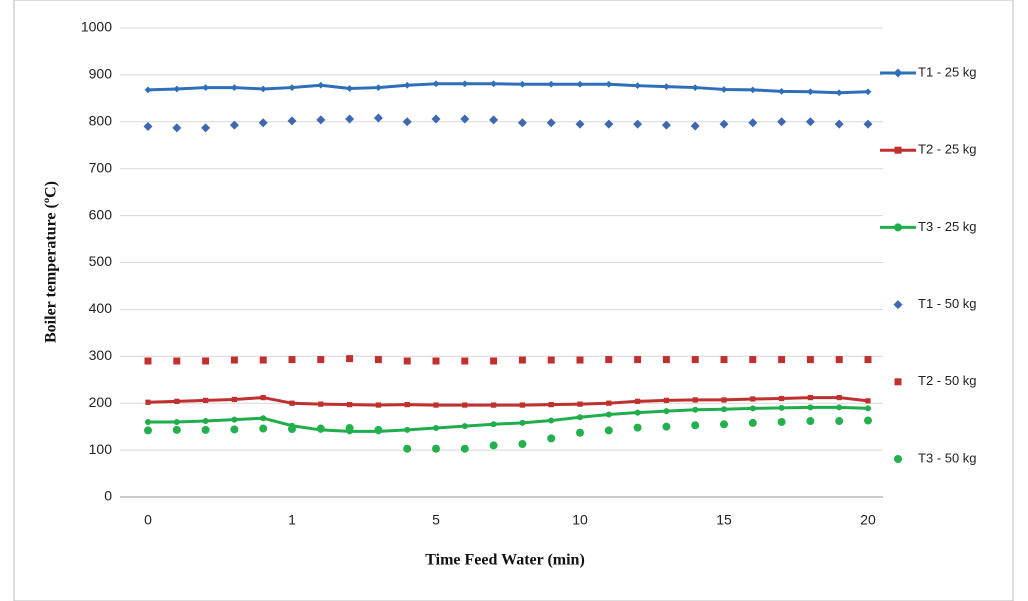 This screenshot has height=601, width=1028. I want to click on y-axis-title: Boiler temperature (ºC), so click(51, 262).